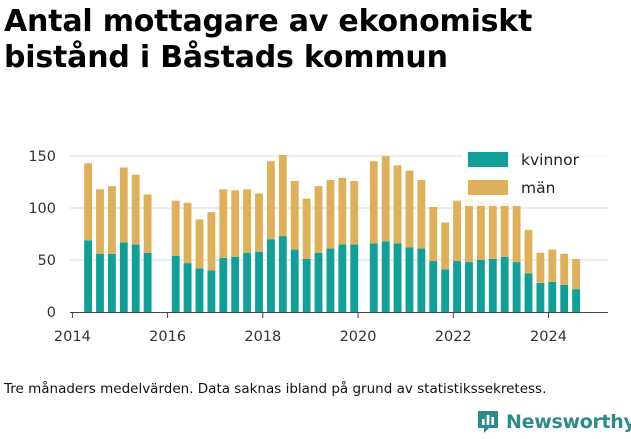 This screenshot has width=631, height=439. What do you see at coordinates (568, 422) in the screenshot?
I see `brand-name: Newsworthy` at bounding box center [568, 422].